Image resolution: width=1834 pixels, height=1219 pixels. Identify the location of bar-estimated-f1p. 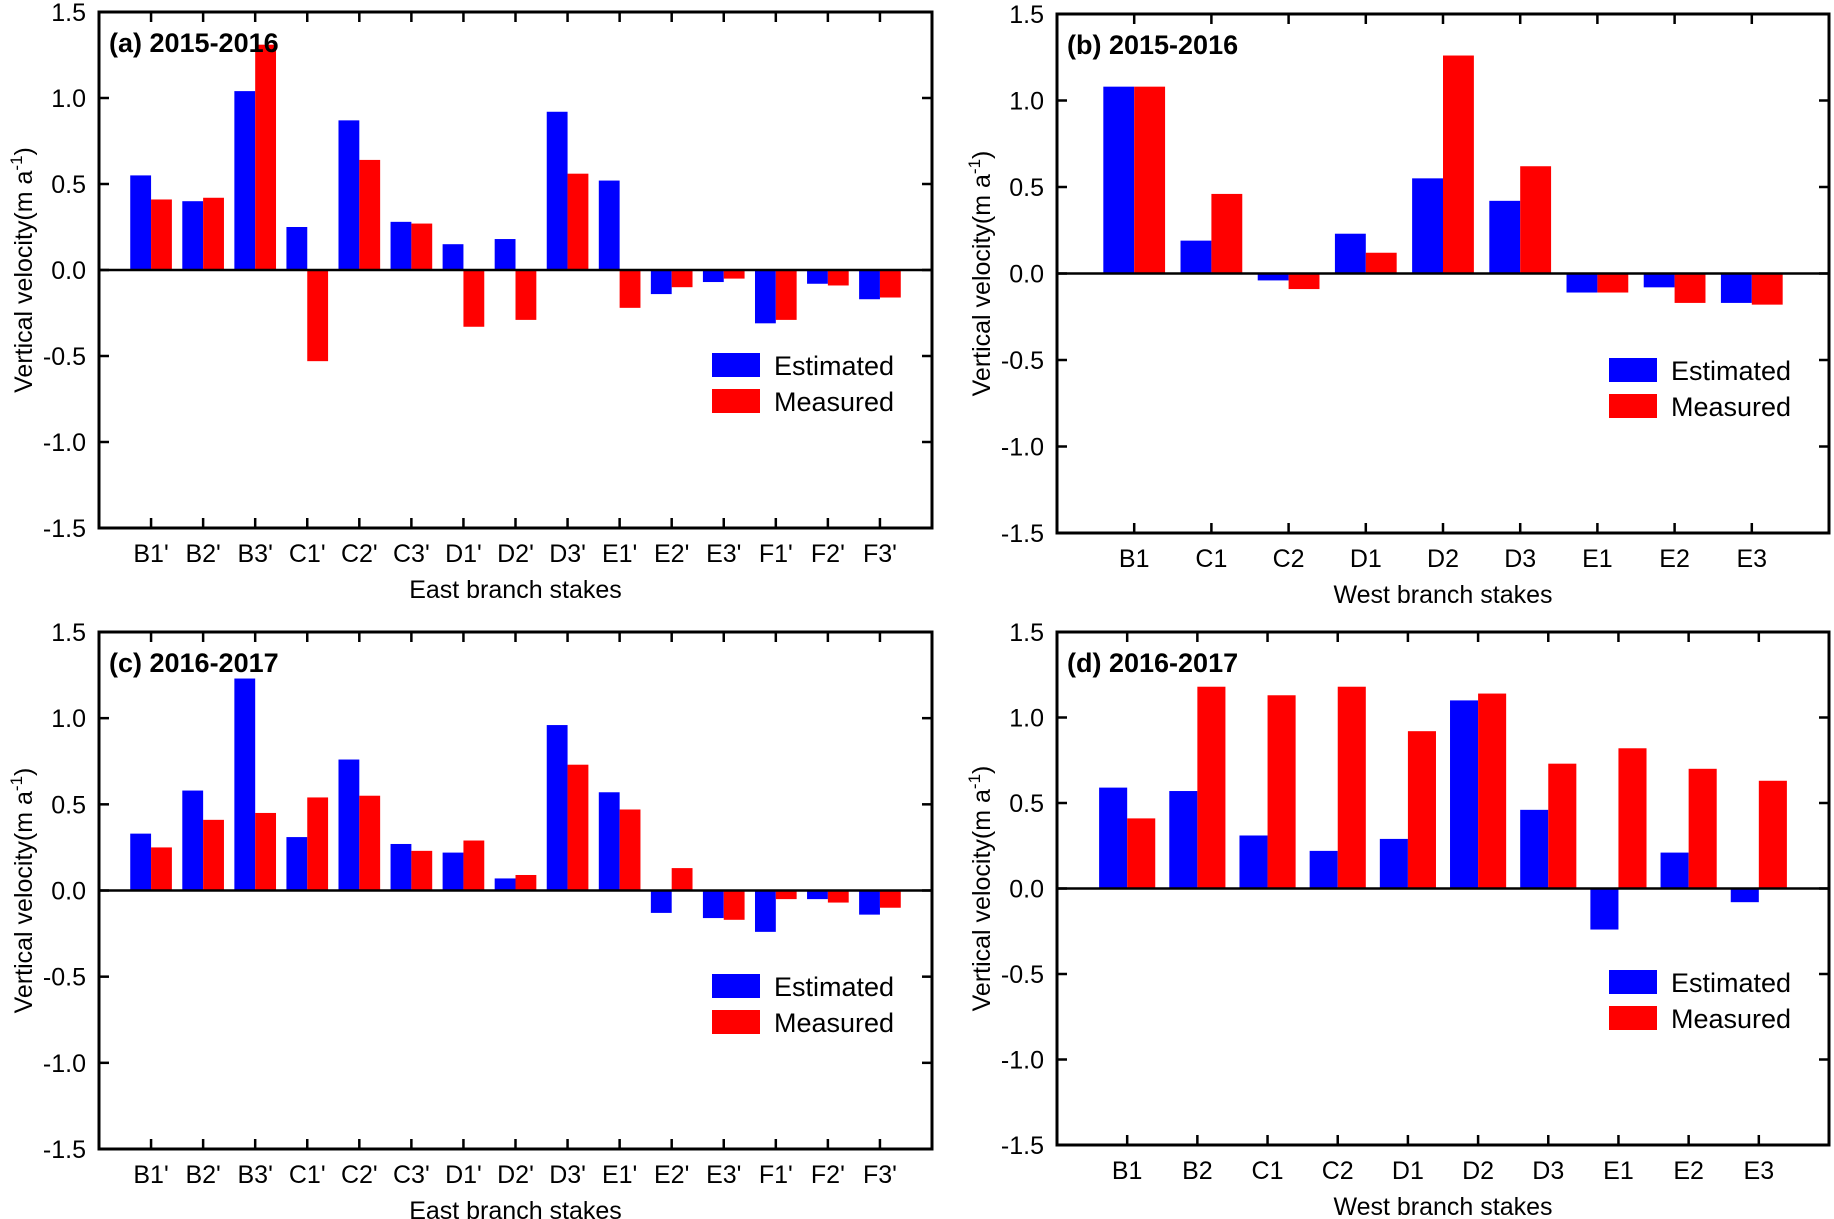
(765, 297).